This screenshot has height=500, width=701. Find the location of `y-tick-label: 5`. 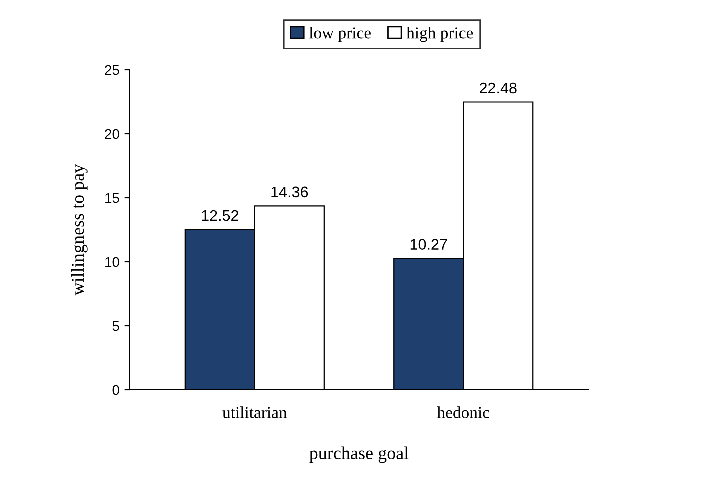

y-tick-label: 5 is located at coordinates (116, 326).